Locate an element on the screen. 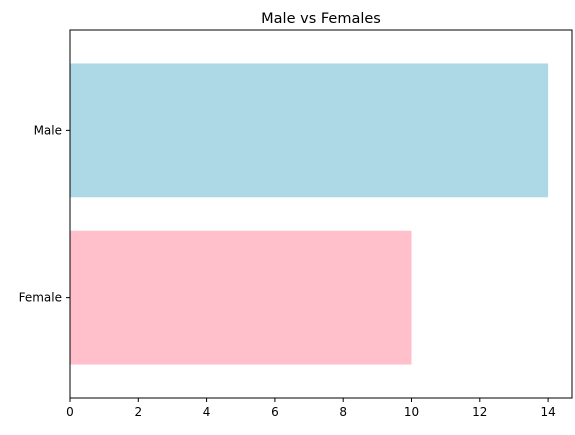 The height and width of the screenshot is (435, 575). x-tick-label: 14 is located at coordinates (547, 412).